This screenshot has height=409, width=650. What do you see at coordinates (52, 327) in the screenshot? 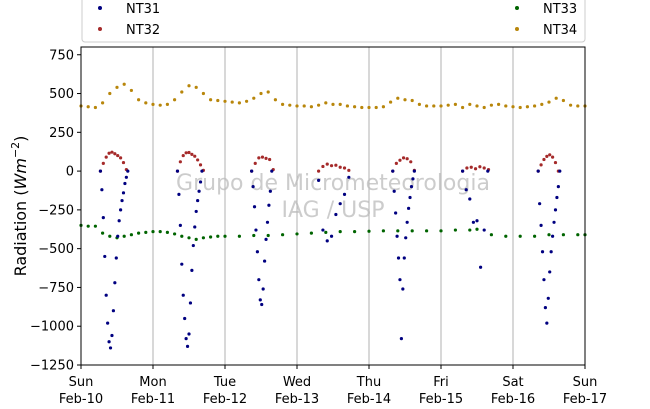
I see `y-tick-label: −1000` at bounding box center [52, 327].